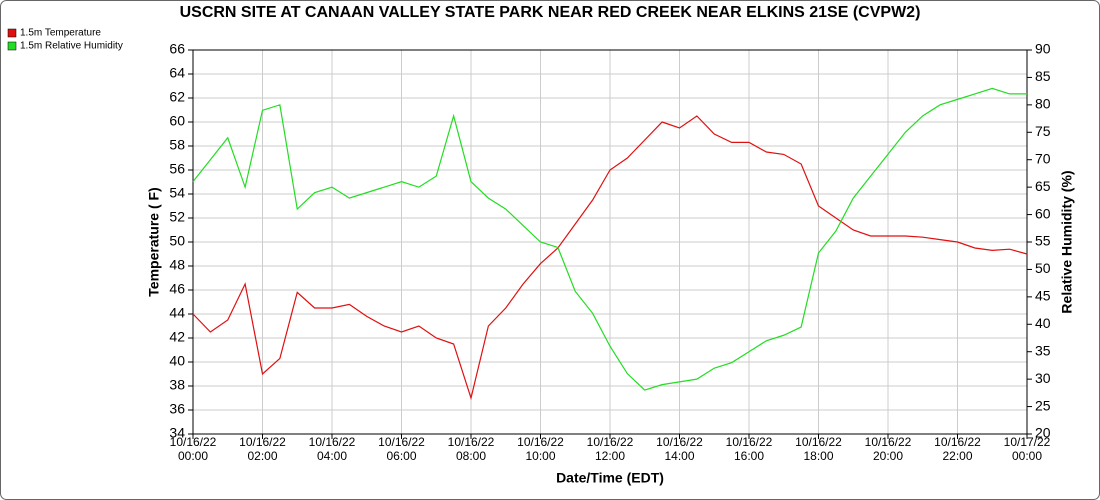 The height and width of the screenshot is (500, 1100). I want to click on y2-tick-label: 80, so click(1043, 104).